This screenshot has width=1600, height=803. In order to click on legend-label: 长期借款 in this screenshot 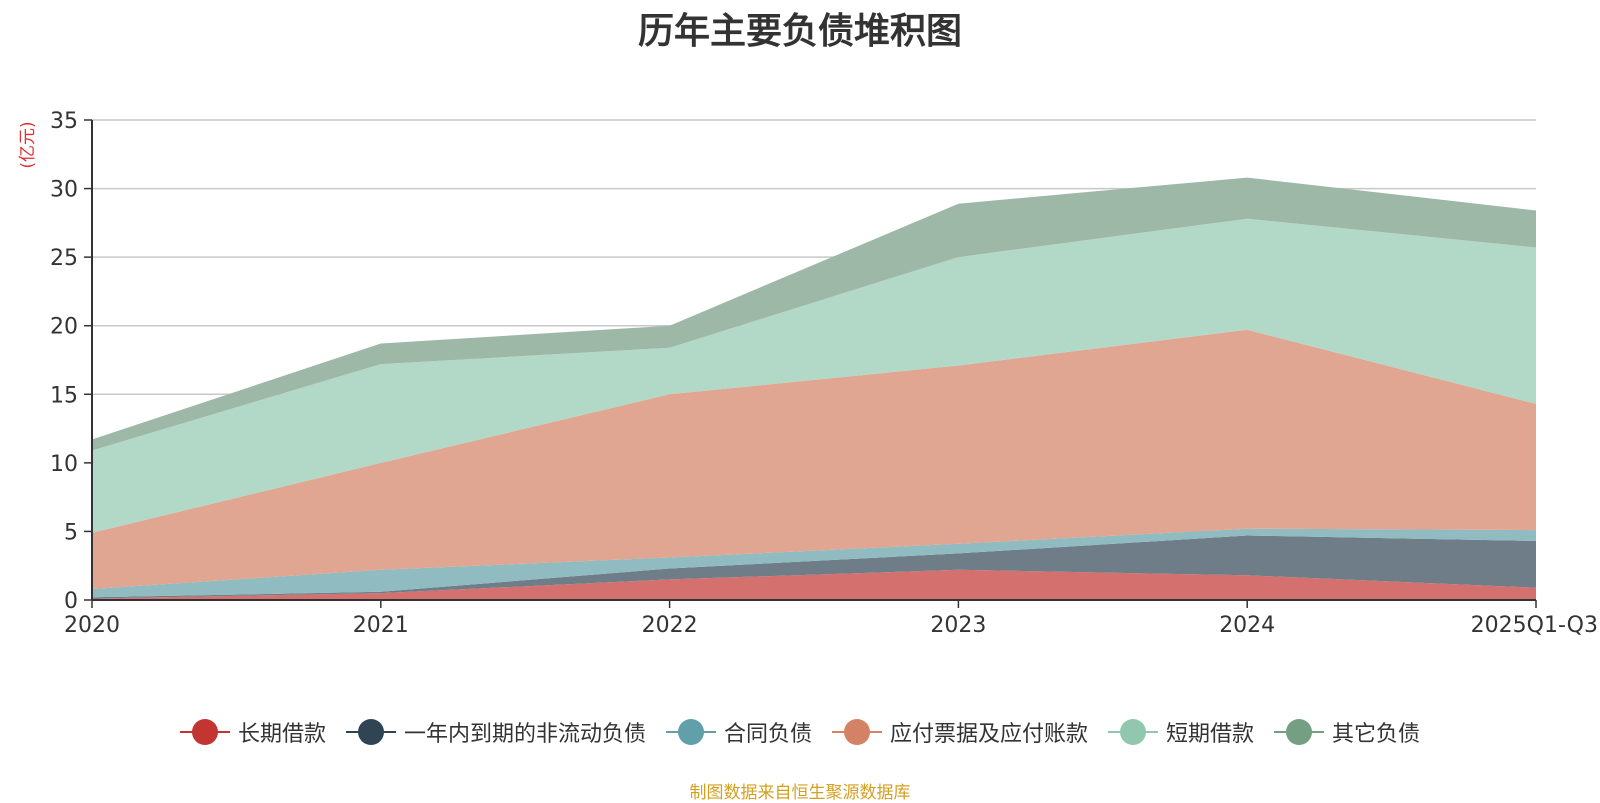, I will do `click(281, 734)`.